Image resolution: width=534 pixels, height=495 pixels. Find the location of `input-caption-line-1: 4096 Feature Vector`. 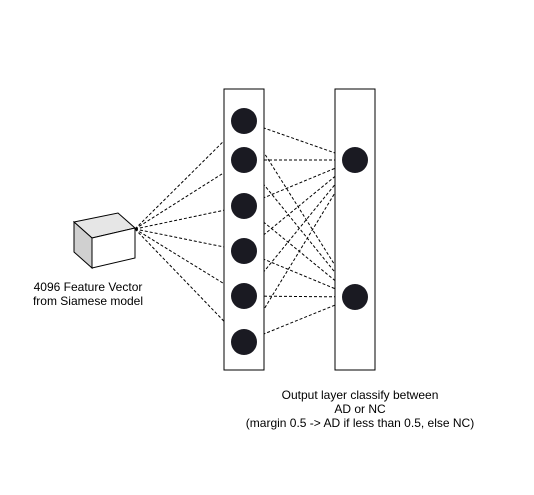

input-caption-line-1: 4096 Feature Vector is located at coordinates (88, 287).